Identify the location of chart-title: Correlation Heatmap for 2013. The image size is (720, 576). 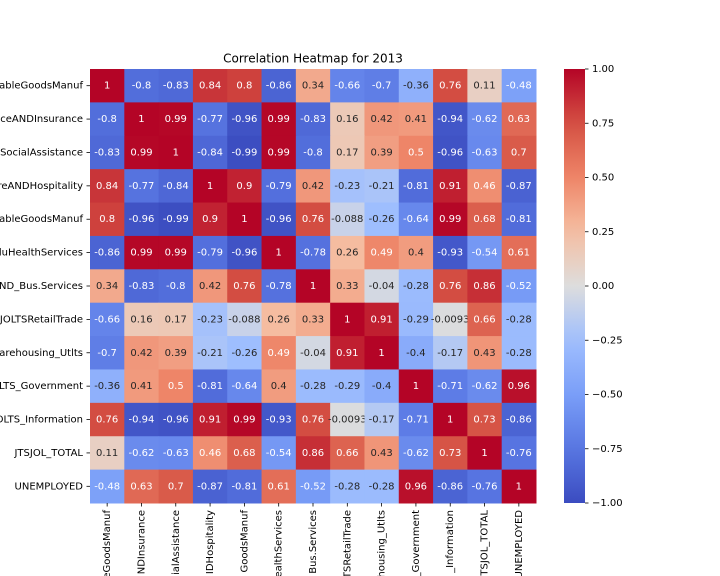
(313, 59).